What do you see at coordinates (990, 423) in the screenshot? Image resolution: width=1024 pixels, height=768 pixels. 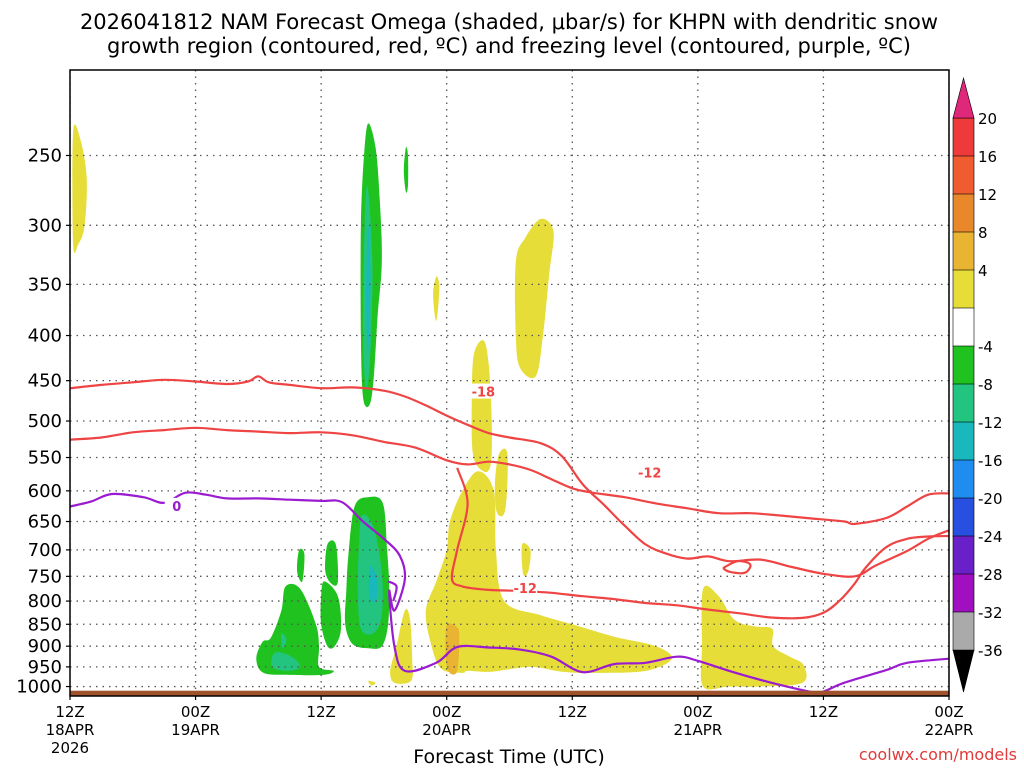 I see `colorbar-label: -12` at bounding box center [990, 423].